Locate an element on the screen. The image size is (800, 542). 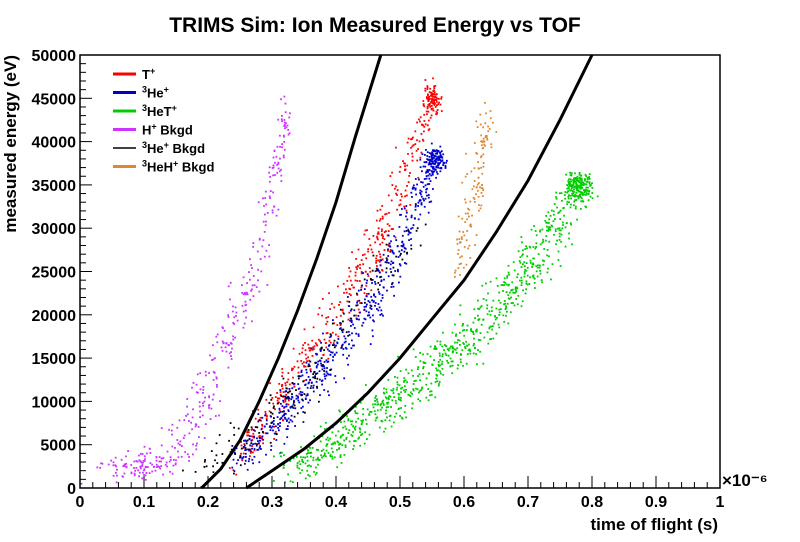
y-tick-label: 10000 is located at coordinates (54, 402).